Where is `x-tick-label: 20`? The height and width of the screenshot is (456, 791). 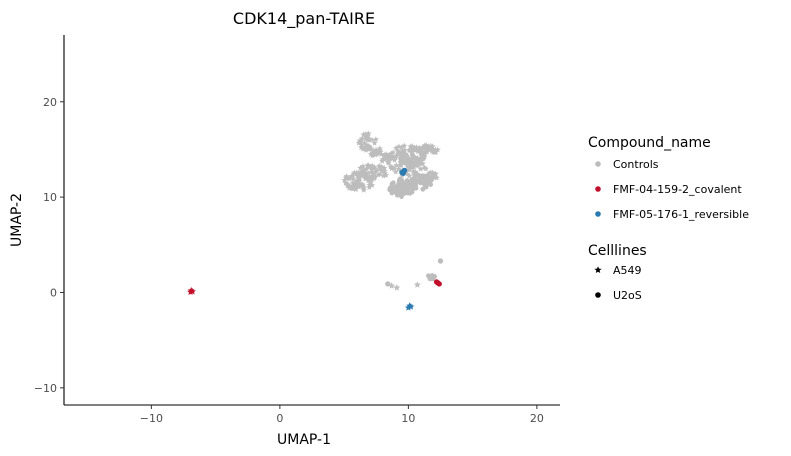
x-tick-label: 20 is located at coordinates (537, 418).